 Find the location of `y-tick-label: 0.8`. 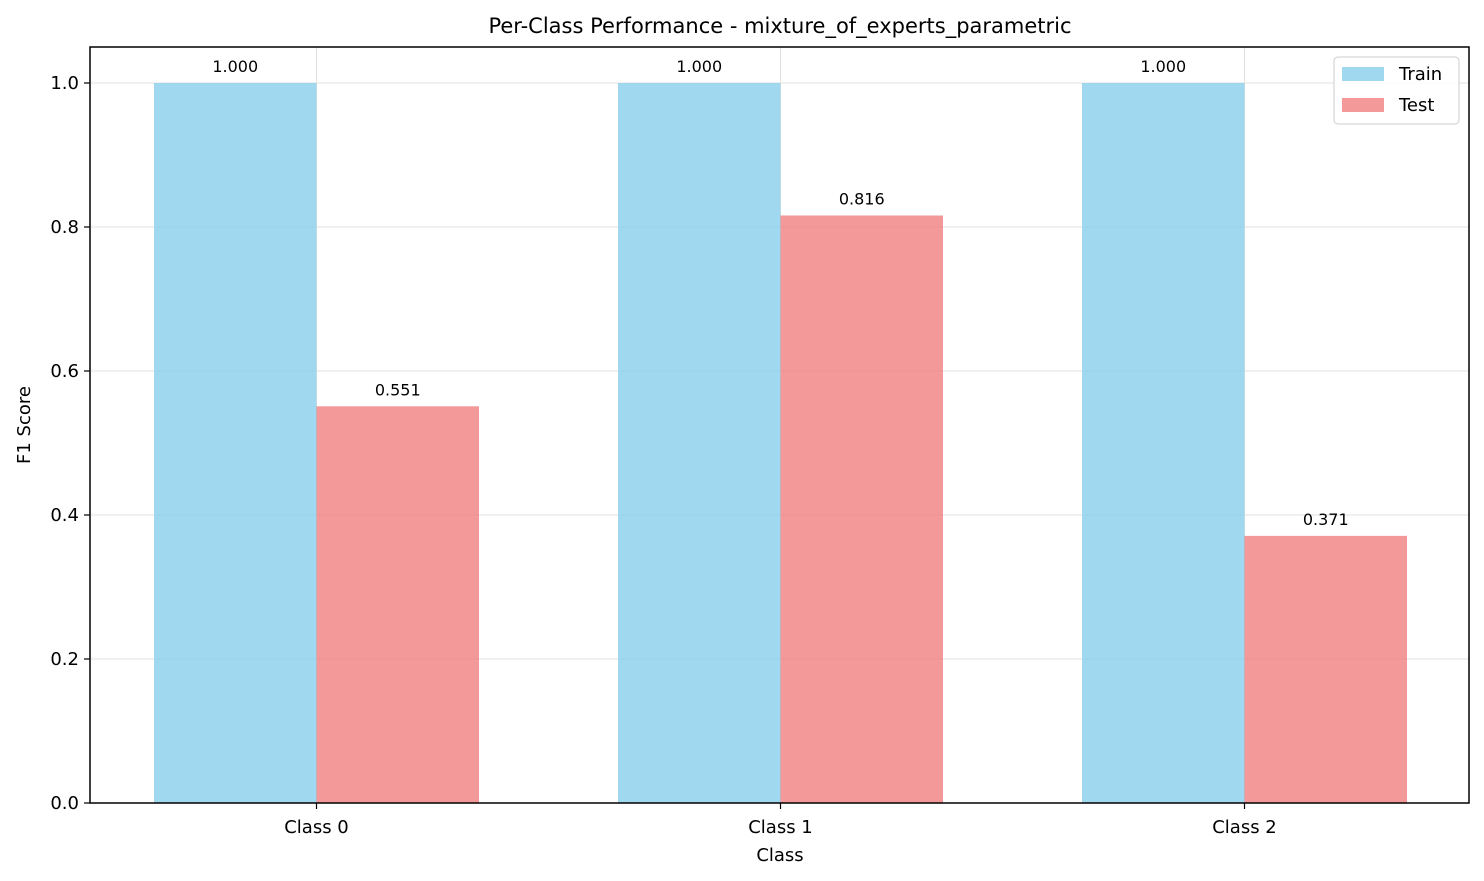

y-tick-label: 0.8 is located at coordinates (64, 227).